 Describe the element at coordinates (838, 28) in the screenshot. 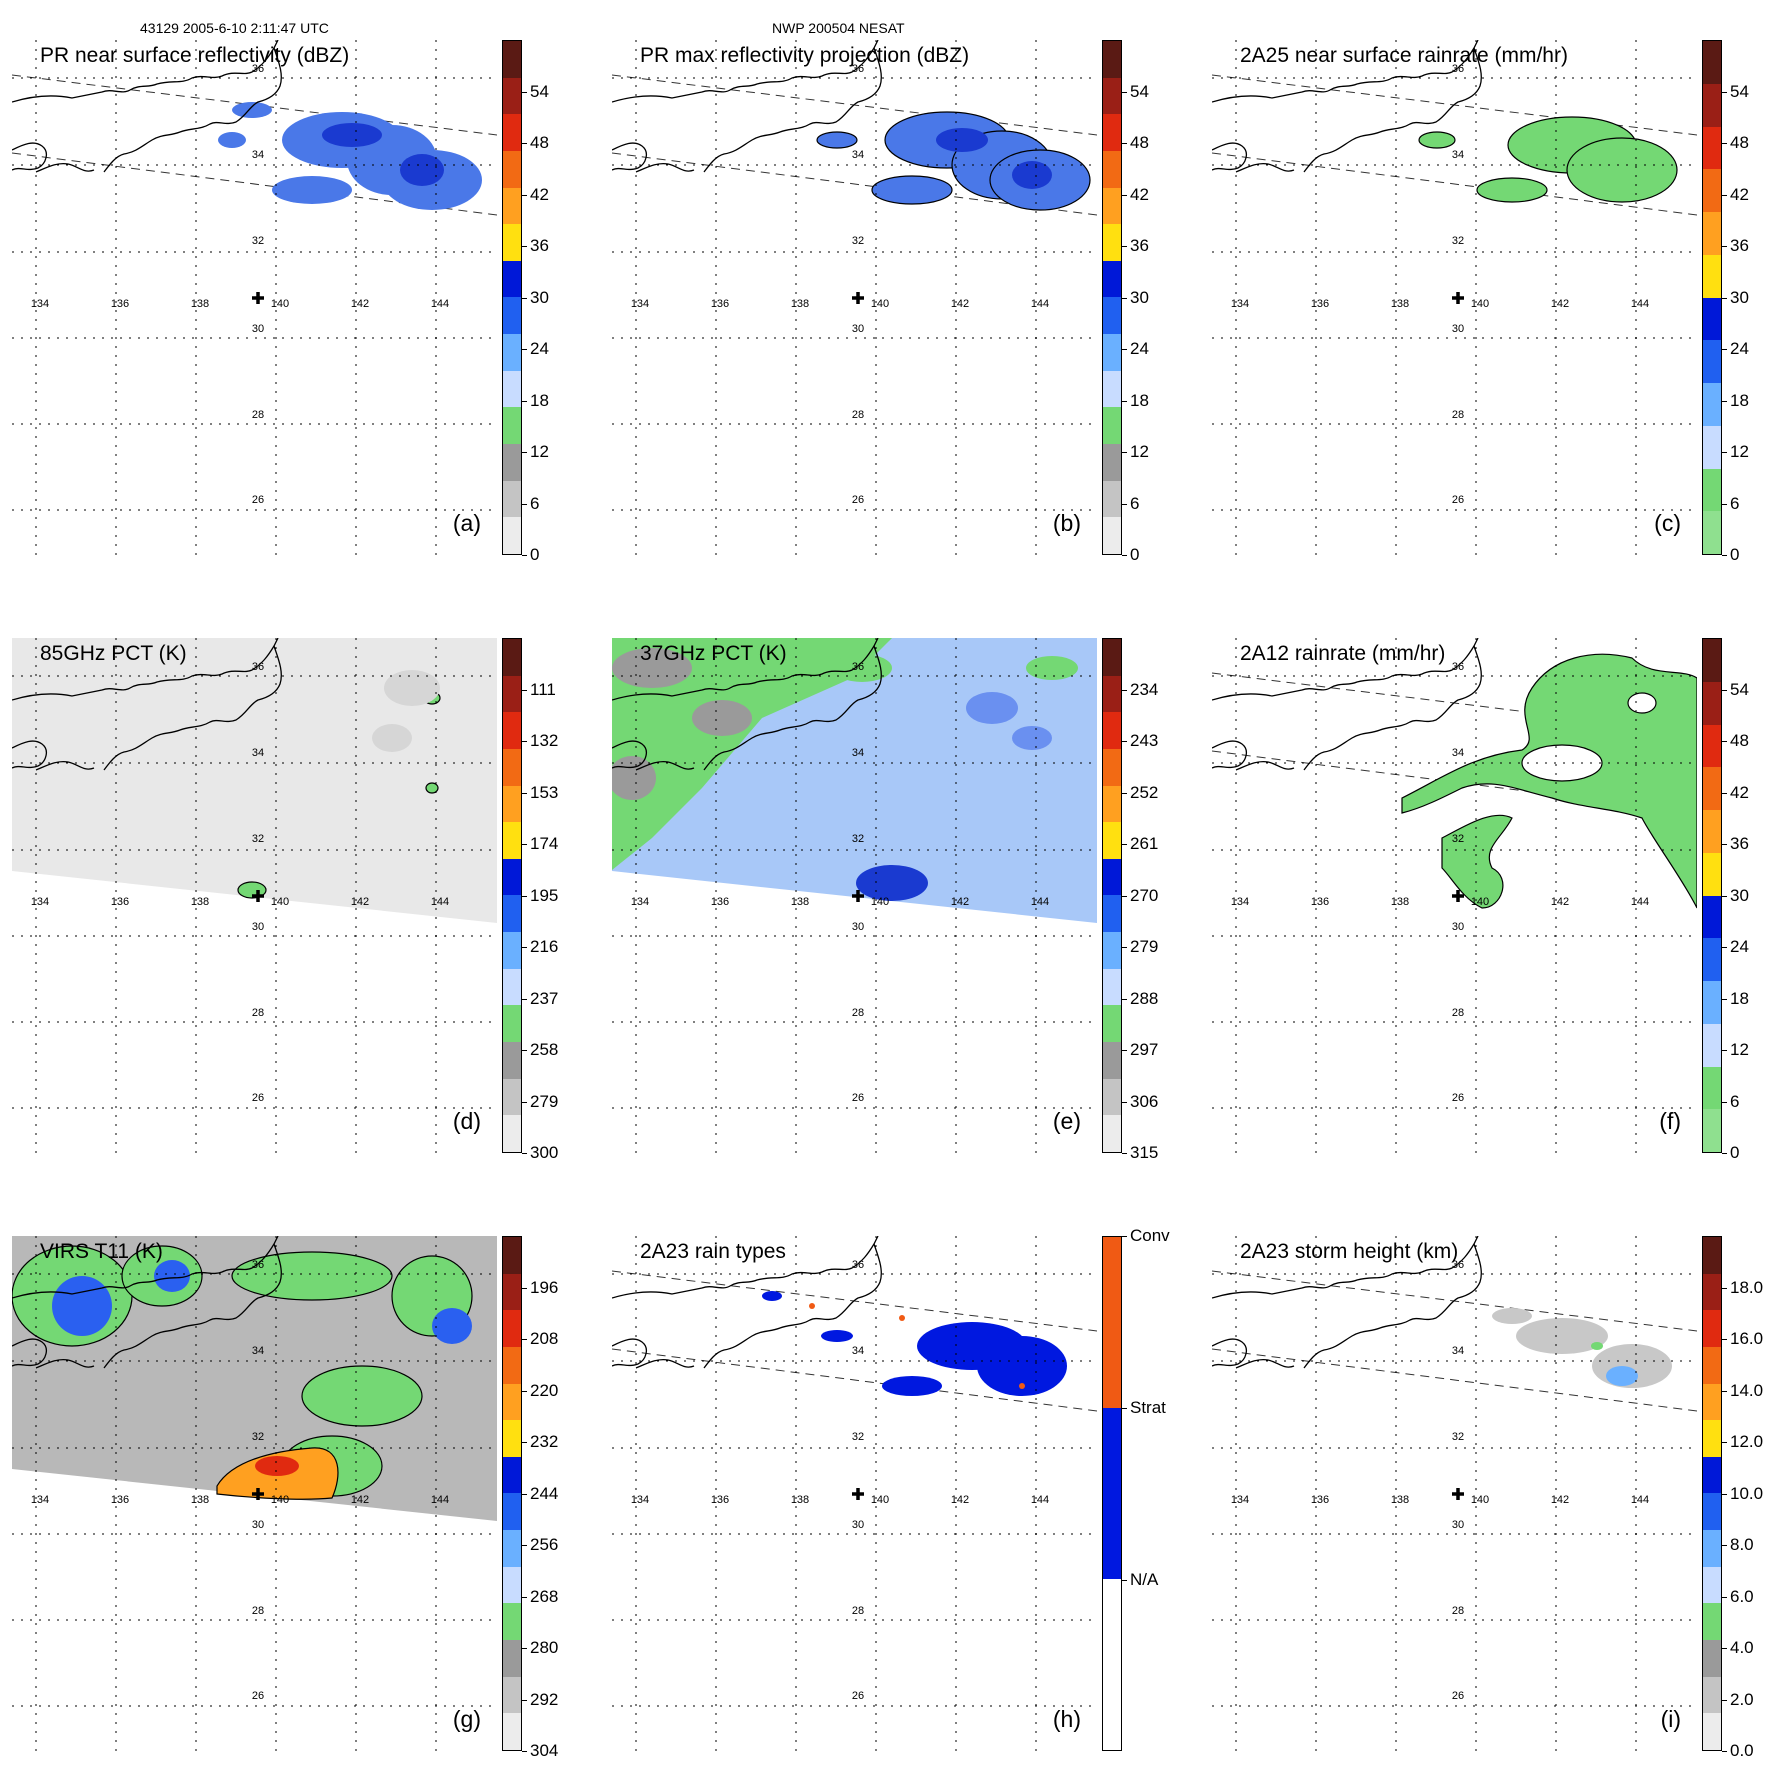

I see `header-center-text: NWP 200504 NESAT` at that location.